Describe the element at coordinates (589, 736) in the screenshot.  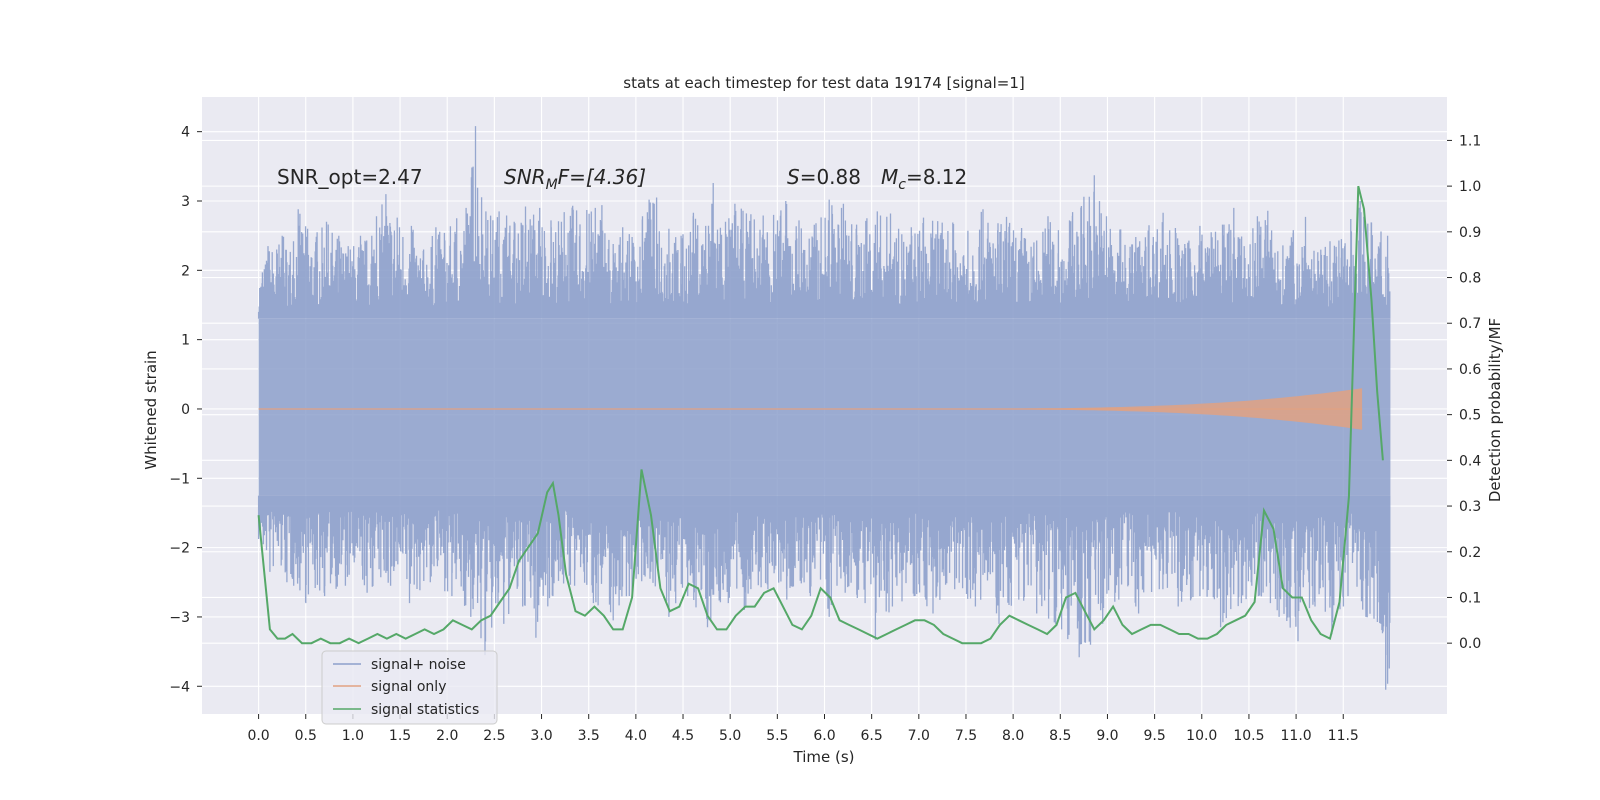
I see `x-tick-label: 3.5` at that location.